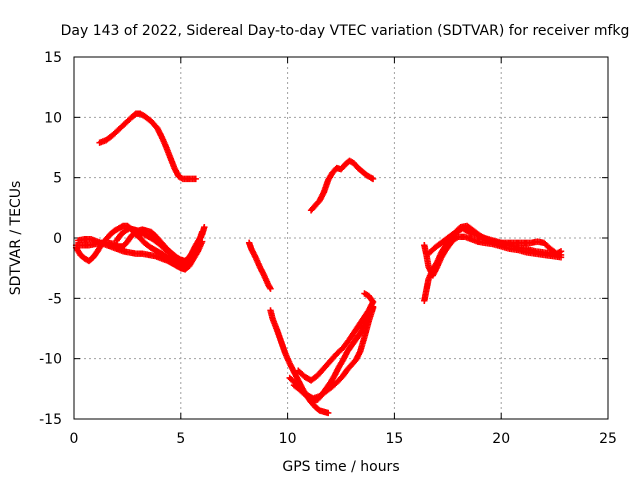  I want to click on y-tick-label: -5, so click(55, 299).